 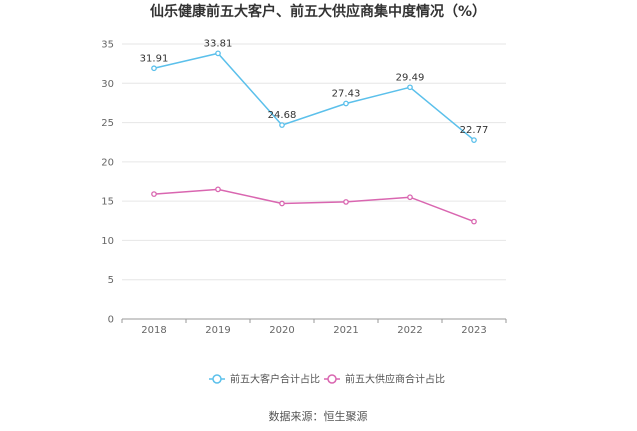 I want to click on legend-label: 前五大客户合计占比, so click(x=275, y=379).